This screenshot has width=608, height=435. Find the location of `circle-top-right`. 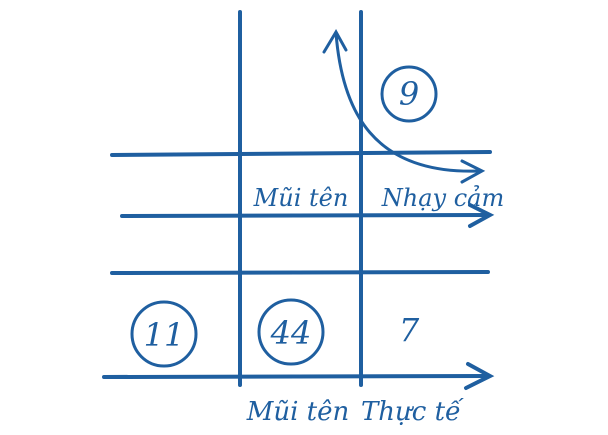

circle-top-right is located at coordinates (409, 94).